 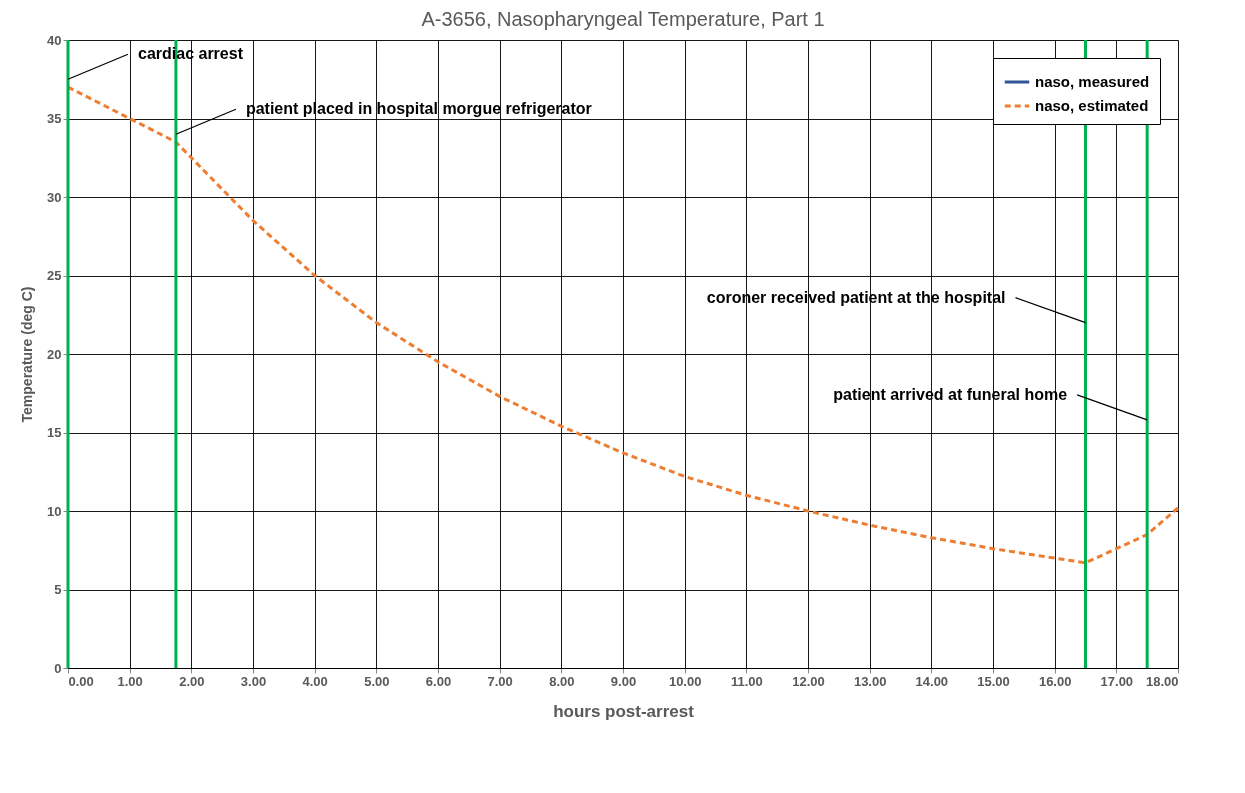 I want to click on x-tick-label: 5.00, so click(x=377, y=681).